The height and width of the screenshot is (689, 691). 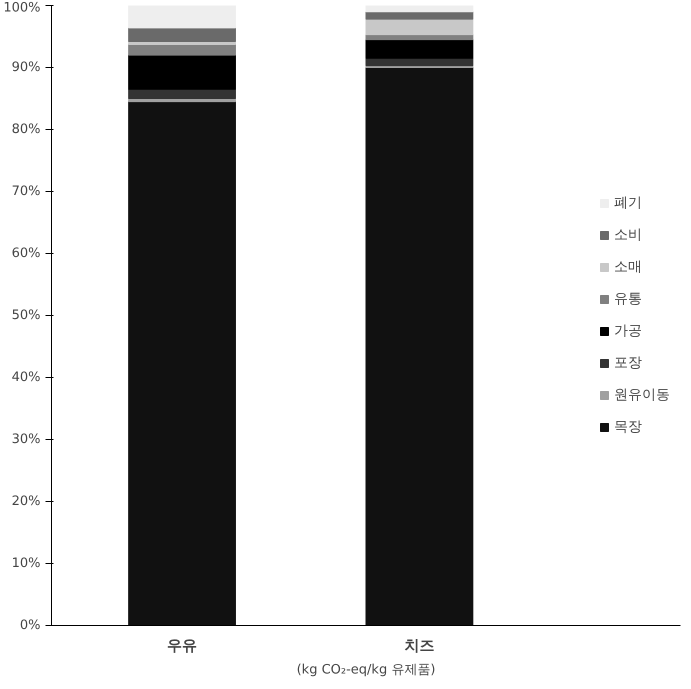 What do you see at coordinates (26, 315) in the screenshot?
I see `y-tick-label: 50%` at bounding box center [26, 315].